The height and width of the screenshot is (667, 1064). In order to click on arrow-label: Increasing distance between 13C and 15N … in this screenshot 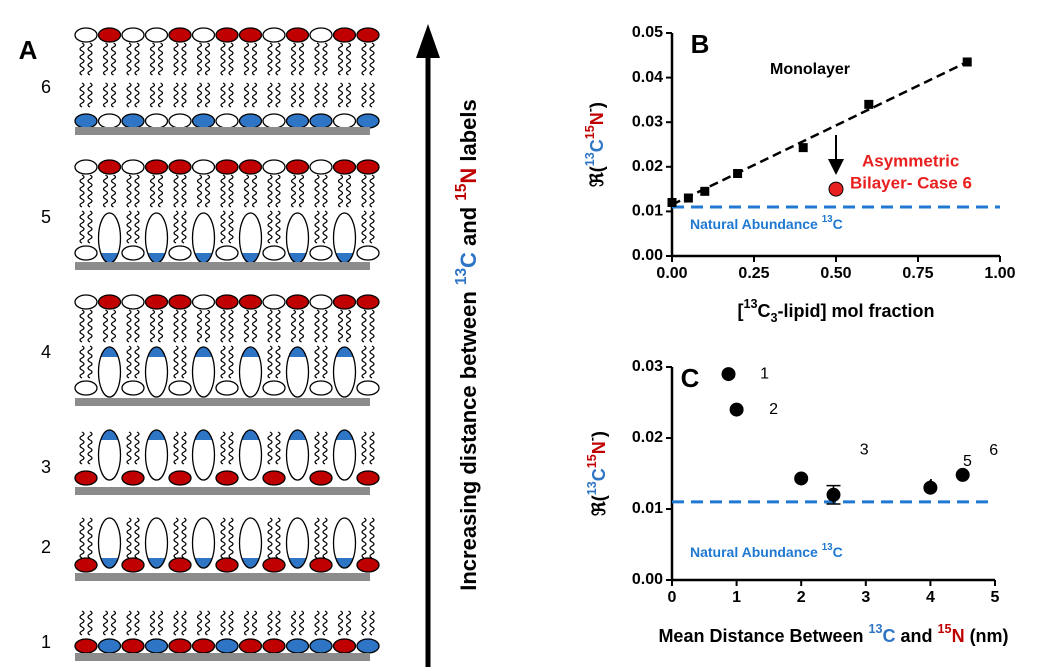, I will do `click(467, 345)`.